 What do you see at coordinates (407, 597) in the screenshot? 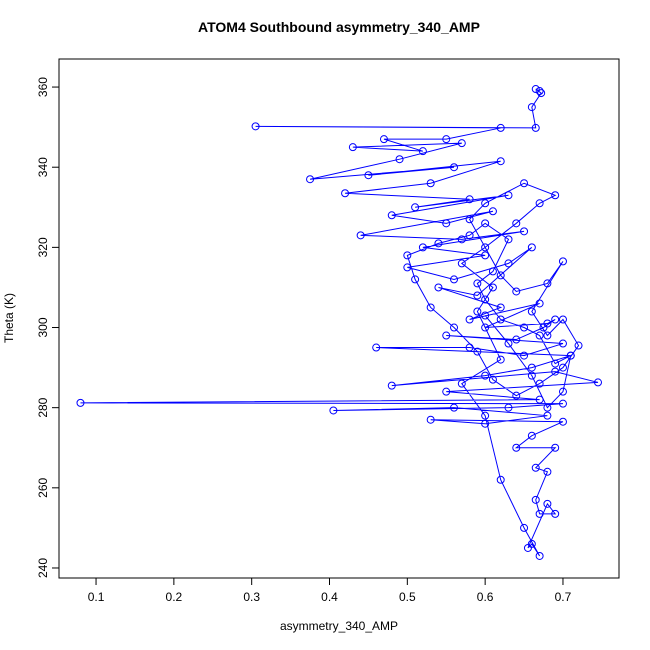
I see `x-tick-label: 0.5` at bounding box center [407, 597].